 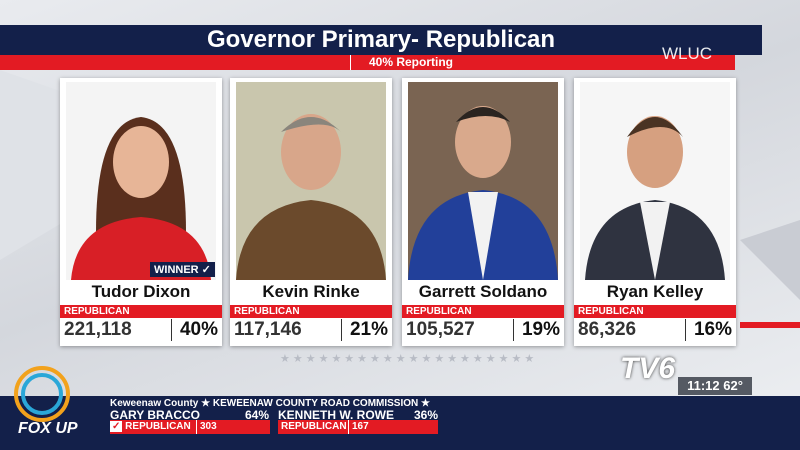 What do you see at coordinates (607, 329) in the screenshot?
I see `vote-count: 86,326` at bounding box center [607, 329].